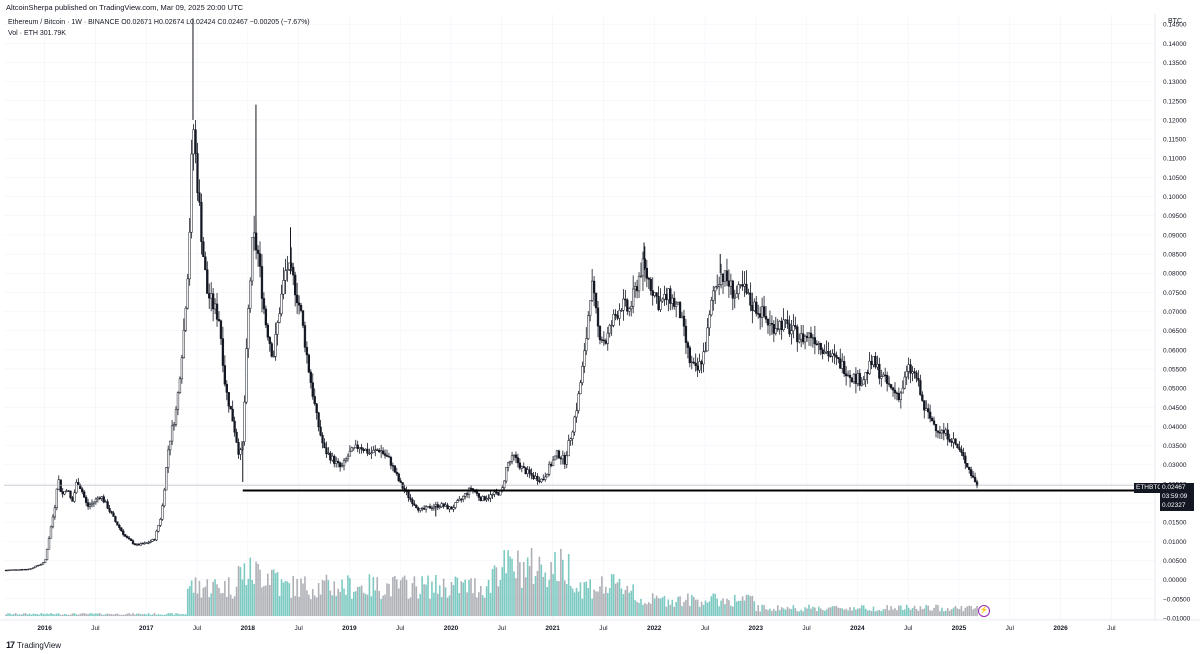 The width and height of the screenshot is (1200, 654). Describe the element at coordinates (1175, 82) in the screenshot. I see `y-tick-label: 0.13000` at that location.